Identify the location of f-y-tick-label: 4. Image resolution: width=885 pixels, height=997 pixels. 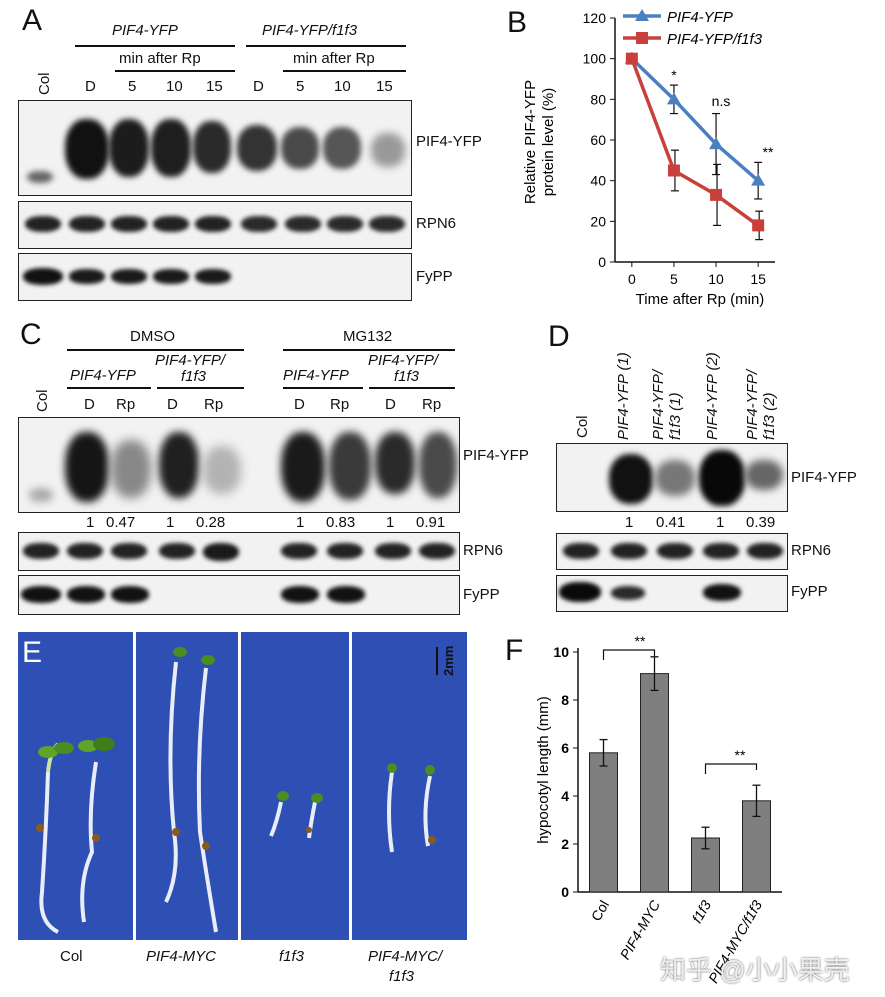
(565, 796).